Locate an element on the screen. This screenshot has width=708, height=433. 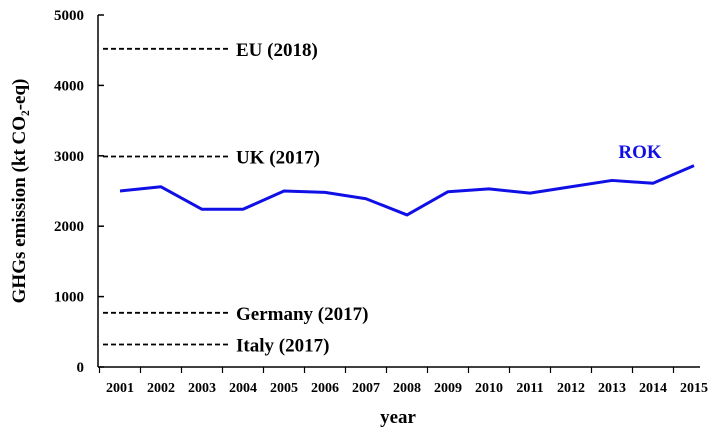
x-axis-title: year is located at coordinates (398, 417).